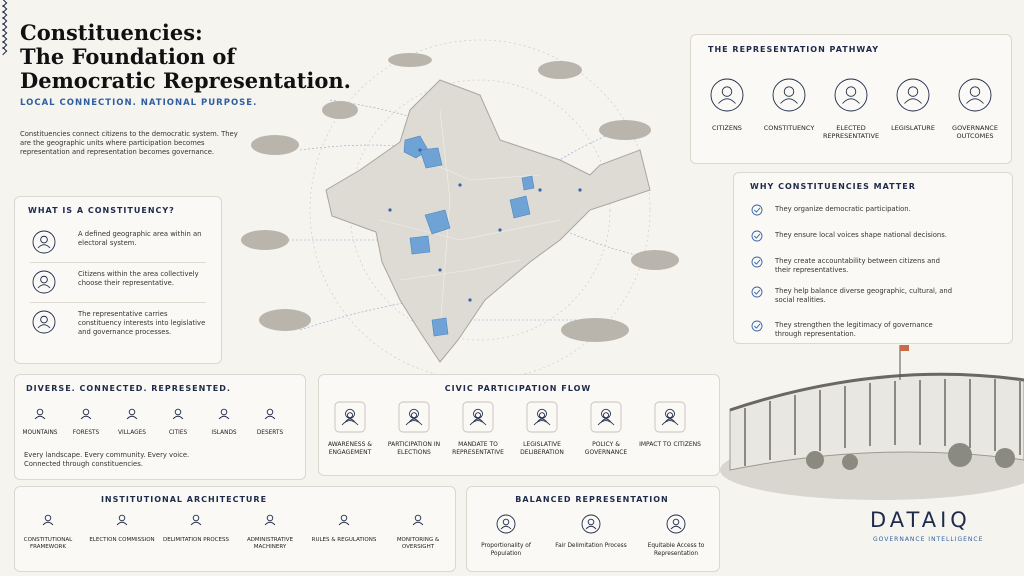 This screenshot has width=1024, height=576. I want to click on step-label: ELECTED REPRESENTATIVE, so click(851, 132).